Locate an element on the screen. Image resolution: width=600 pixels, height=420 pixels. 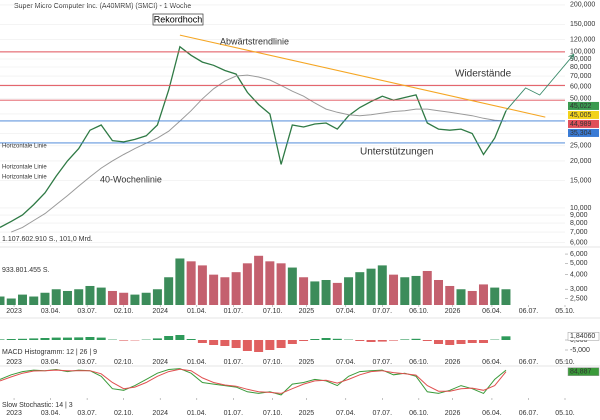
y-tick-label: 150,000 is located at coordinates (582, 24).